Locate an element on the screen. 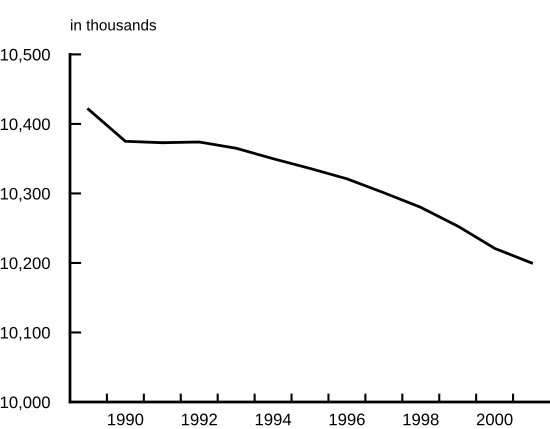  y-tick-label: 10,000 is located at coordinates (25, 403).